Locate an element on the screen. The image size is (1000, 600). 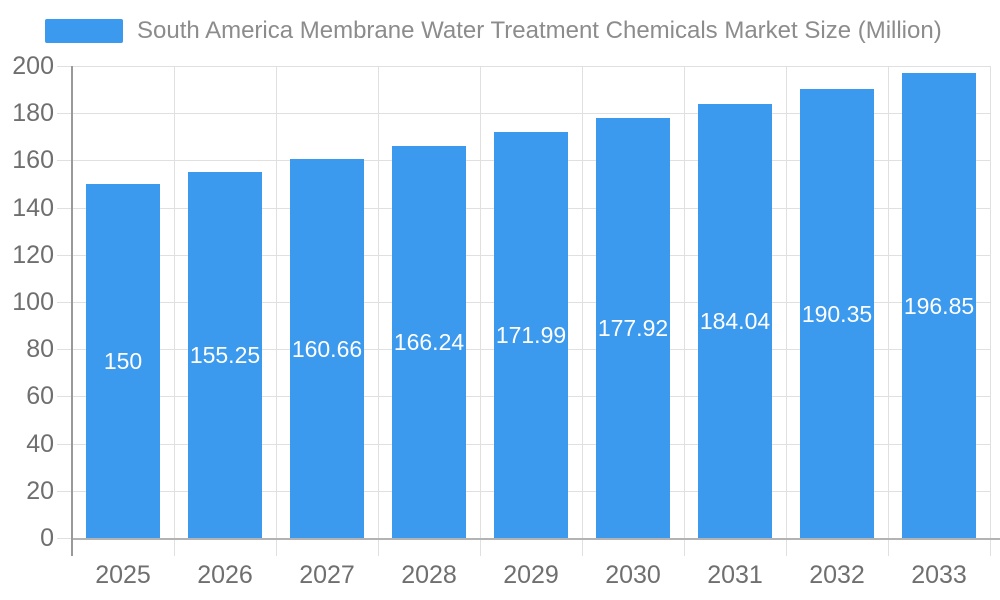
bar-2032 is located at coordinates (837, 313).